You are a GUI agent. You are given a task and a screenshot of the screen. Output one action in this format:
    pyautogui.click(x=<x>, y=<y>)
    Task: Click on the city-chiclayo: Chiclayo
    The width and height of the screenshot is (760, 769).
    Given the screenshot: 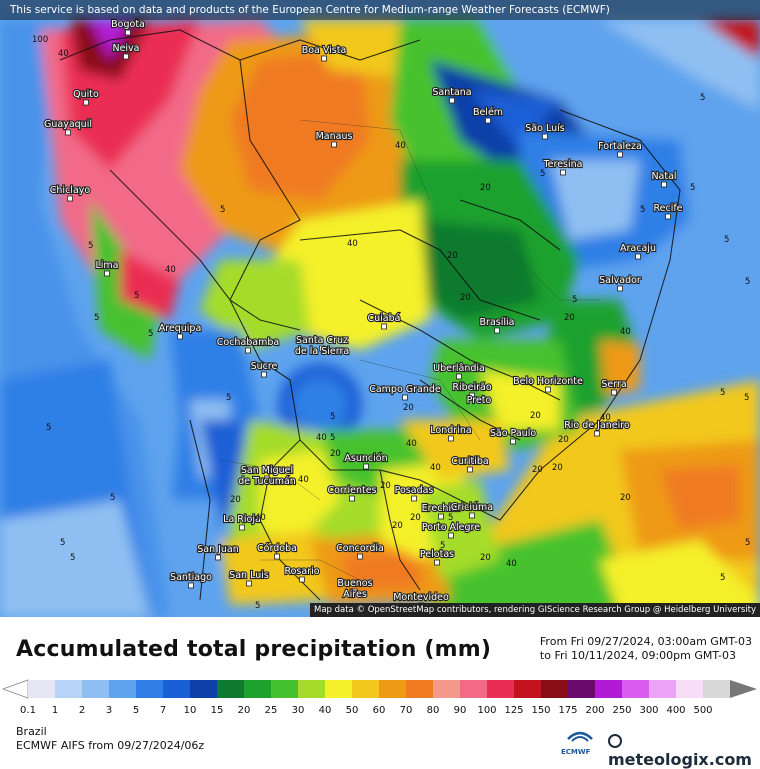 What is the action you would take?
    pyautogui.click(x=70, y=193)
    